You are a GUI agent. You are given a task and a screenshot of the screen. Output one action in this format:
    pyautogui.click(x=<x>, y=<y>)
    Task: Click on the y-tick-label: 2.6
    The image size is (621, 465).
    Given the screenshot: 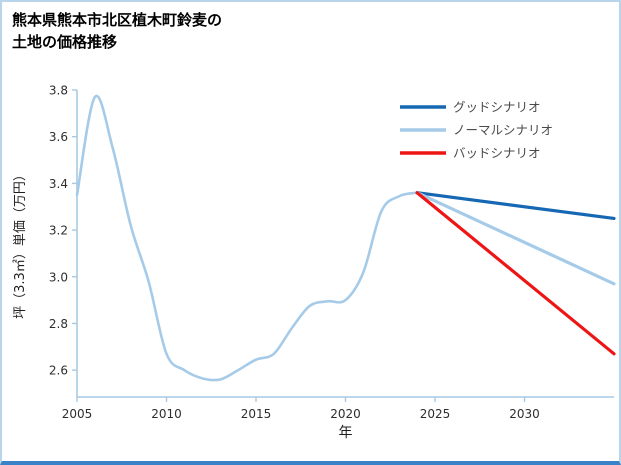 What is the action you would take?
    pyautogui.click(x=58, y=371)
    